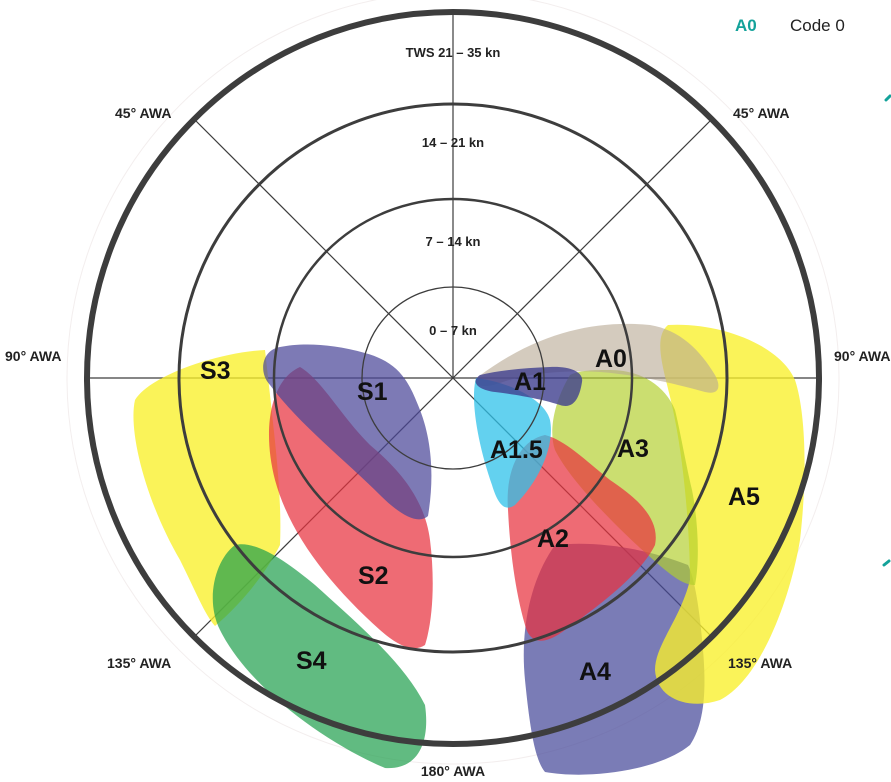  I want to click on ring-label-0-7: 0 – 7 kn, so click(453, 330).